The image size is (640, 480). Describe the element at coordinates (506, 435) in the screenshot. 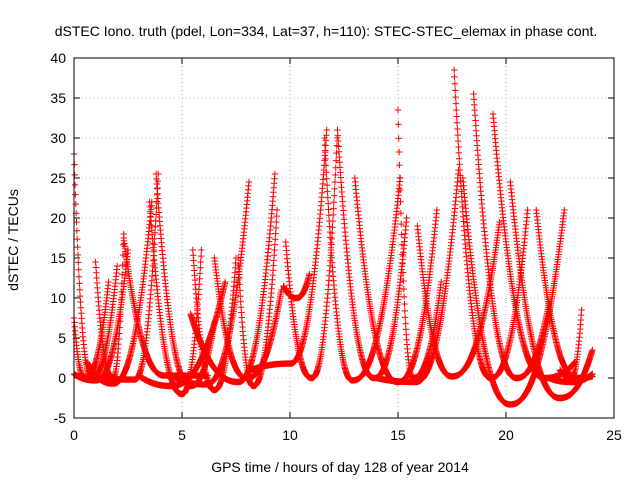

I see `x-tick-label: 20` at that location.